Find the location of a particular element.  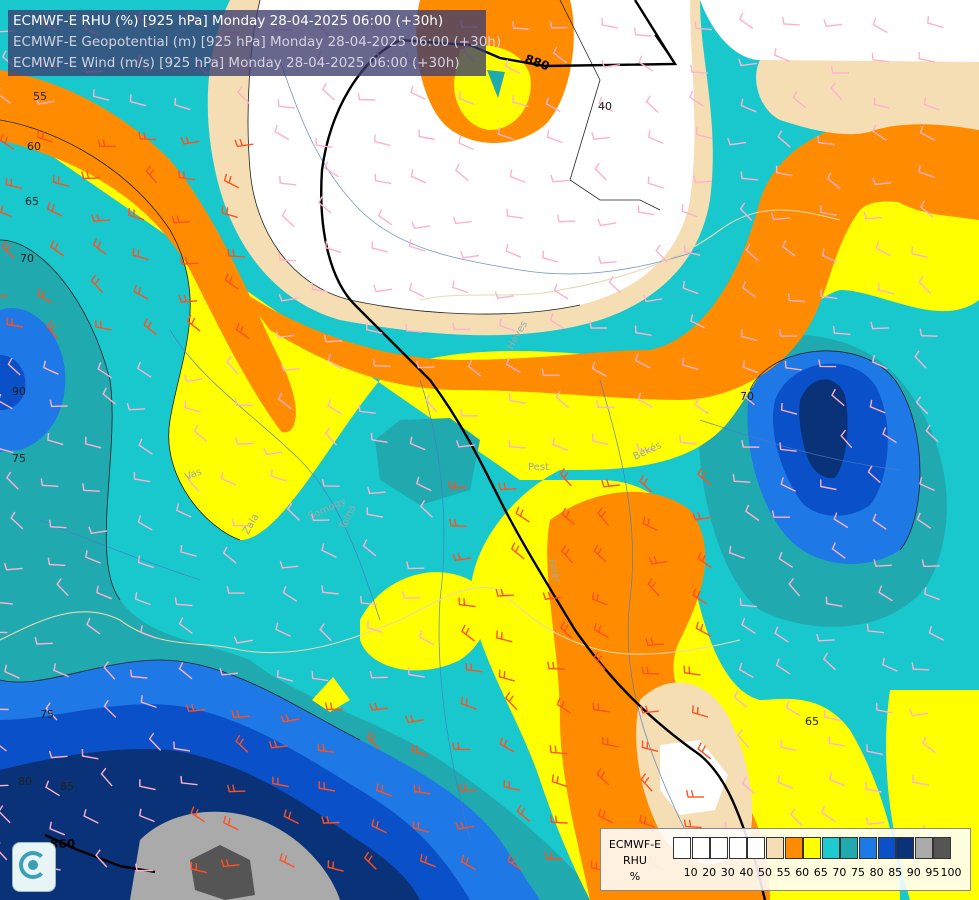

legend-tick-label: 65 is located at coordinates (820, 872).